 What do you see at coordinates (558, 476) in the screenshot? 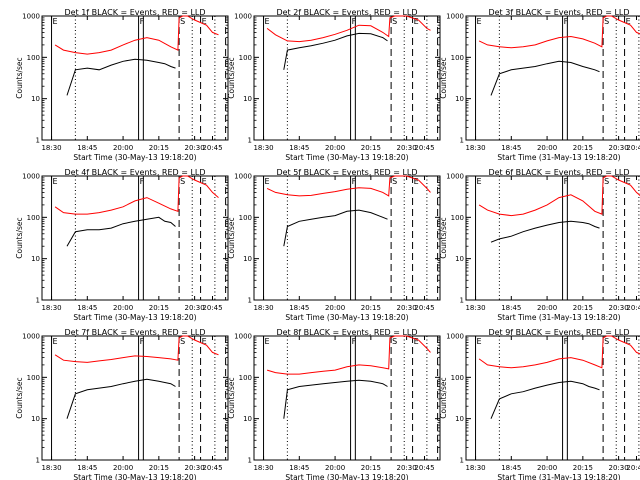
I see `x-axis-label: Start Time (31-May-13 19:18:20)` at bounding box center [558, 476].